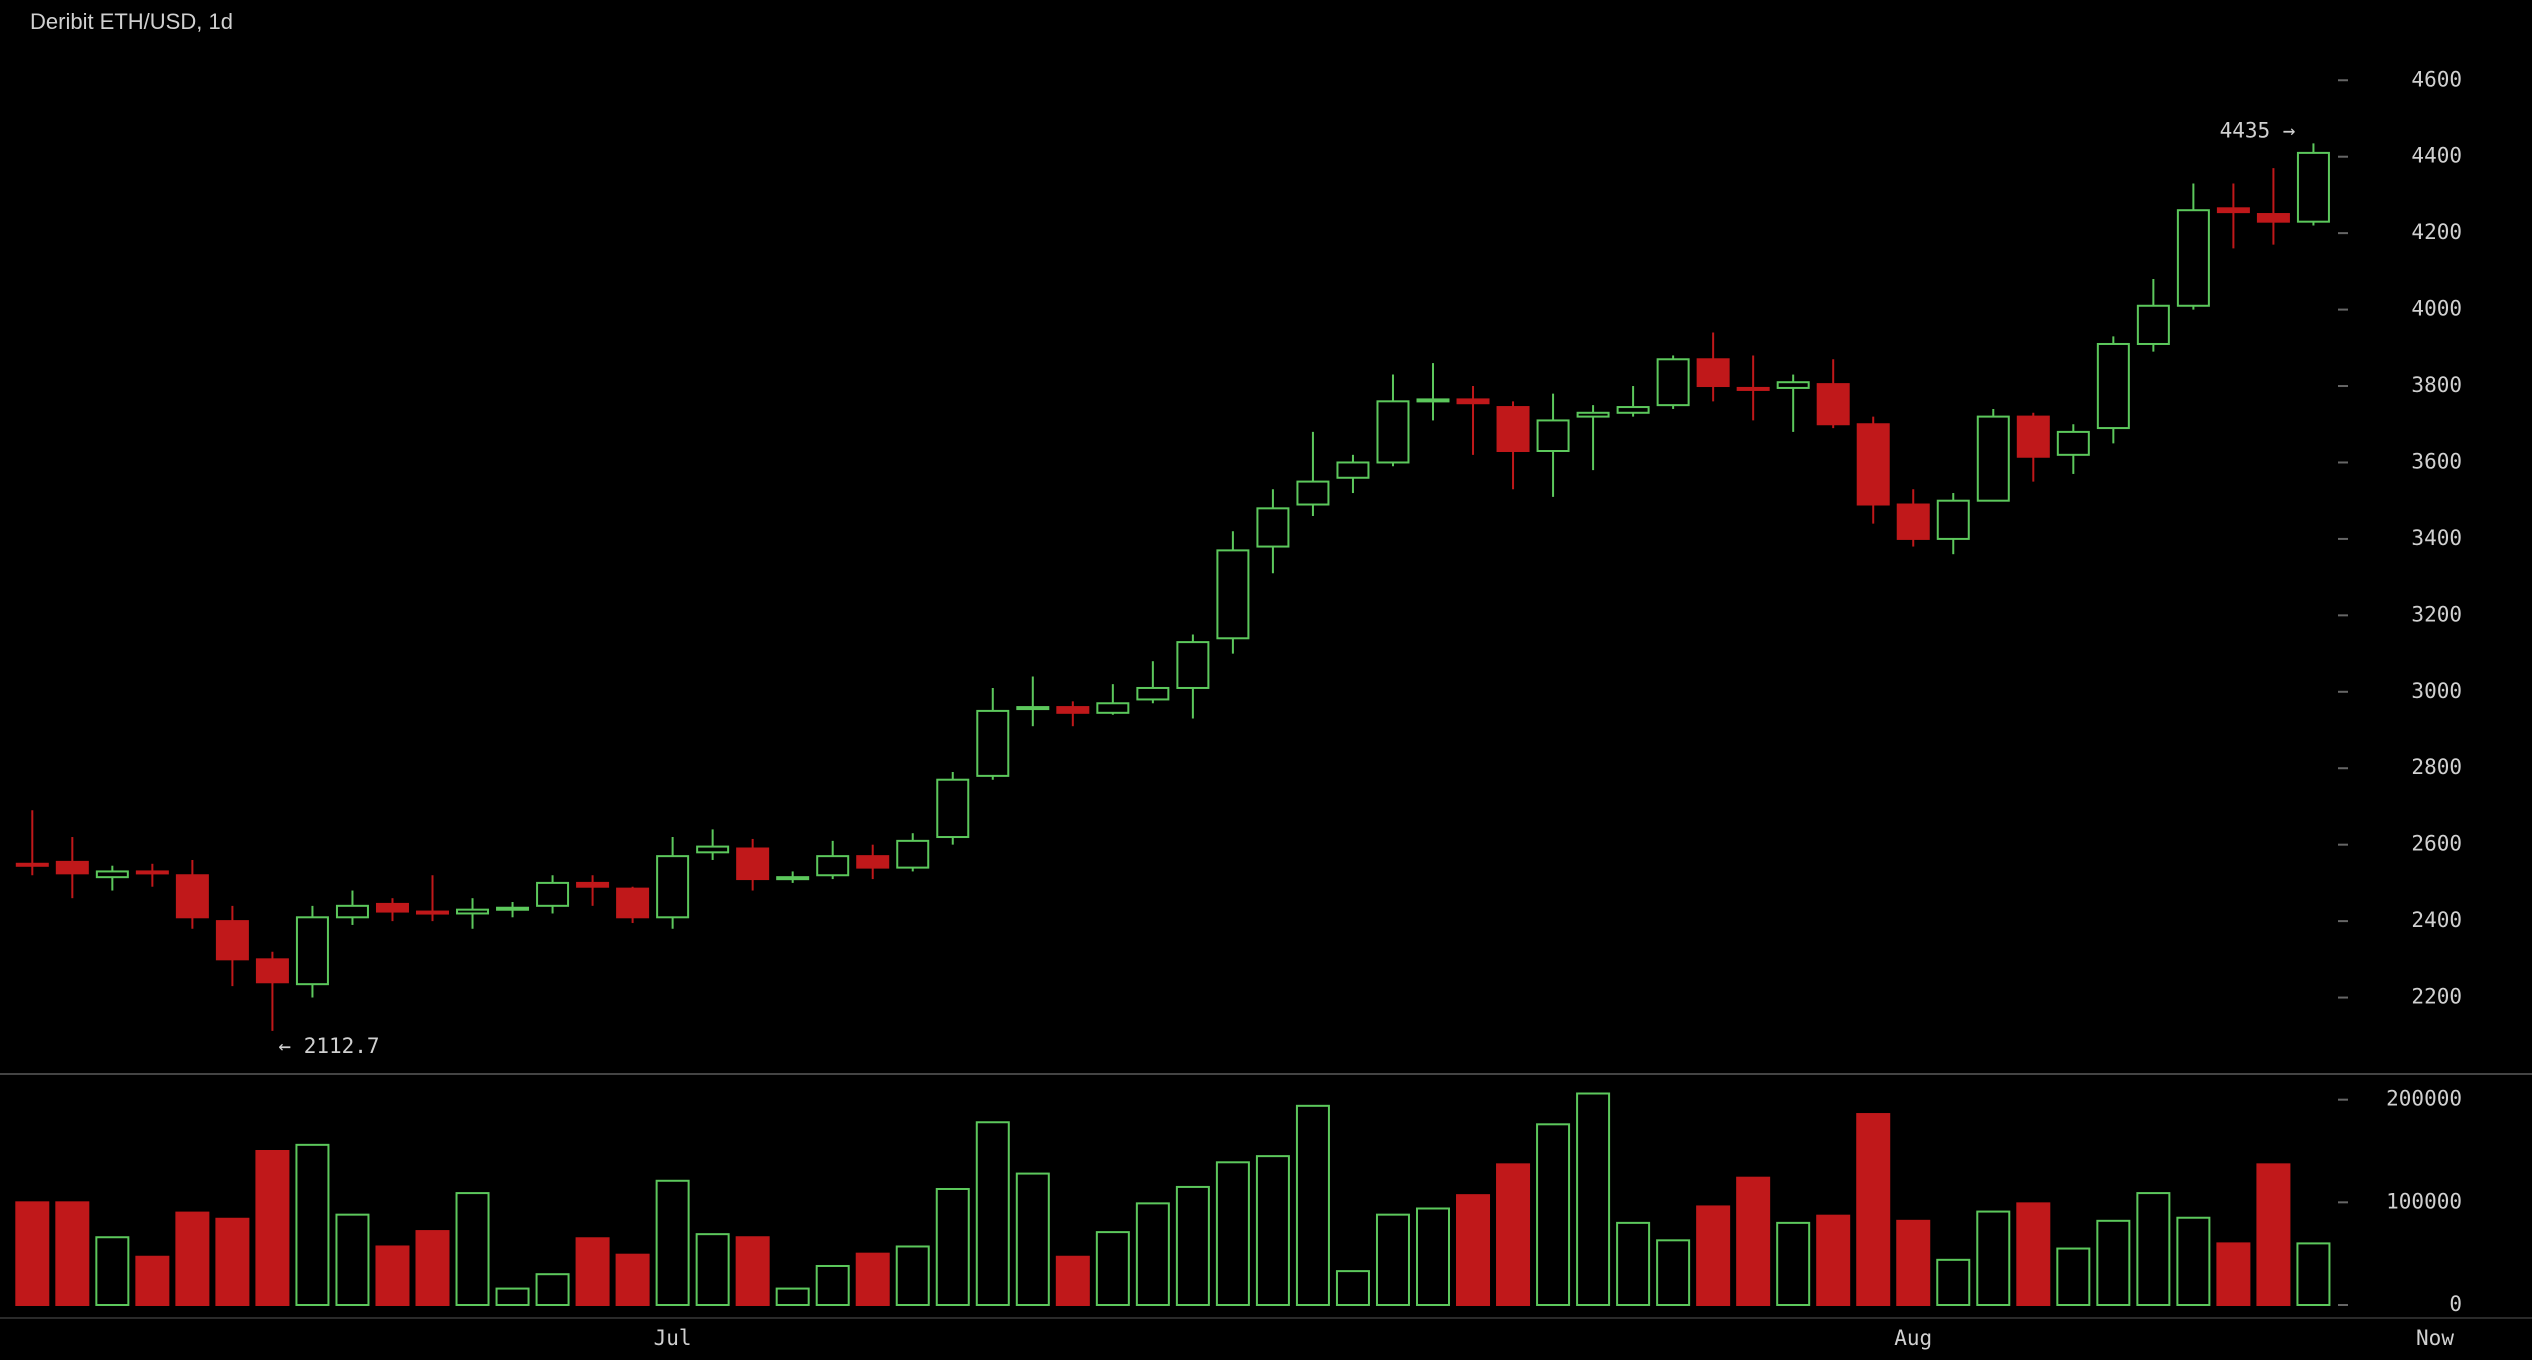  What do you see at coordinates (2436, 385) in the screenshot?
I see `y-tick-label: 3800` at bounding box center [2436, 385].